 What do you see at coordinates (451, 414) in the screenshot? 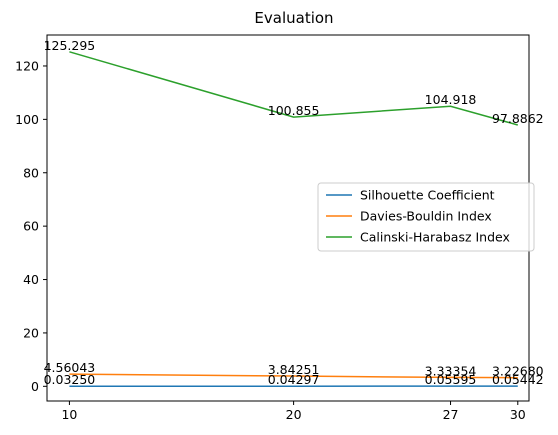
I see `x-tick-label: 27` at bounding box center [451, 414].